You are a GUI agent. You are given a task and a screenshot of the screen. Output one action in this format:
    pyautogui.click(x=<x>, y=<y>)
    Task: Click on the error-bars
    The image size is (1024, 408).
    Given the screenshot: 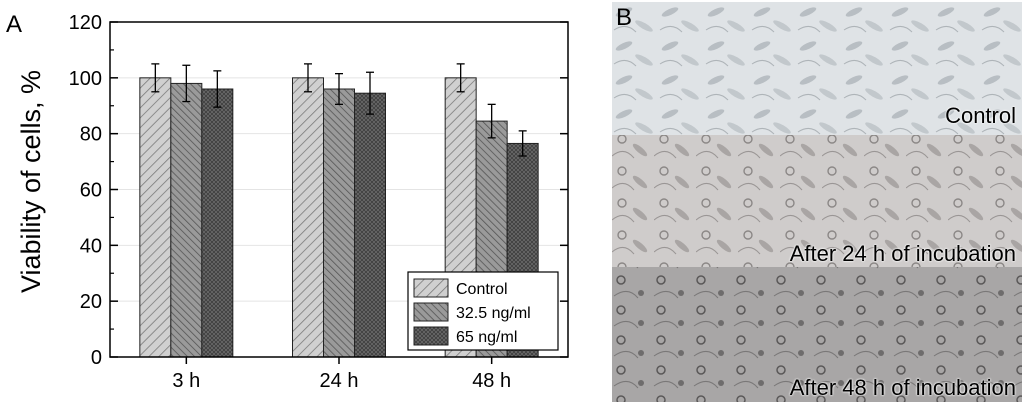 What is the action you would take?
    pyautogui.click(x=339, y=110)
    